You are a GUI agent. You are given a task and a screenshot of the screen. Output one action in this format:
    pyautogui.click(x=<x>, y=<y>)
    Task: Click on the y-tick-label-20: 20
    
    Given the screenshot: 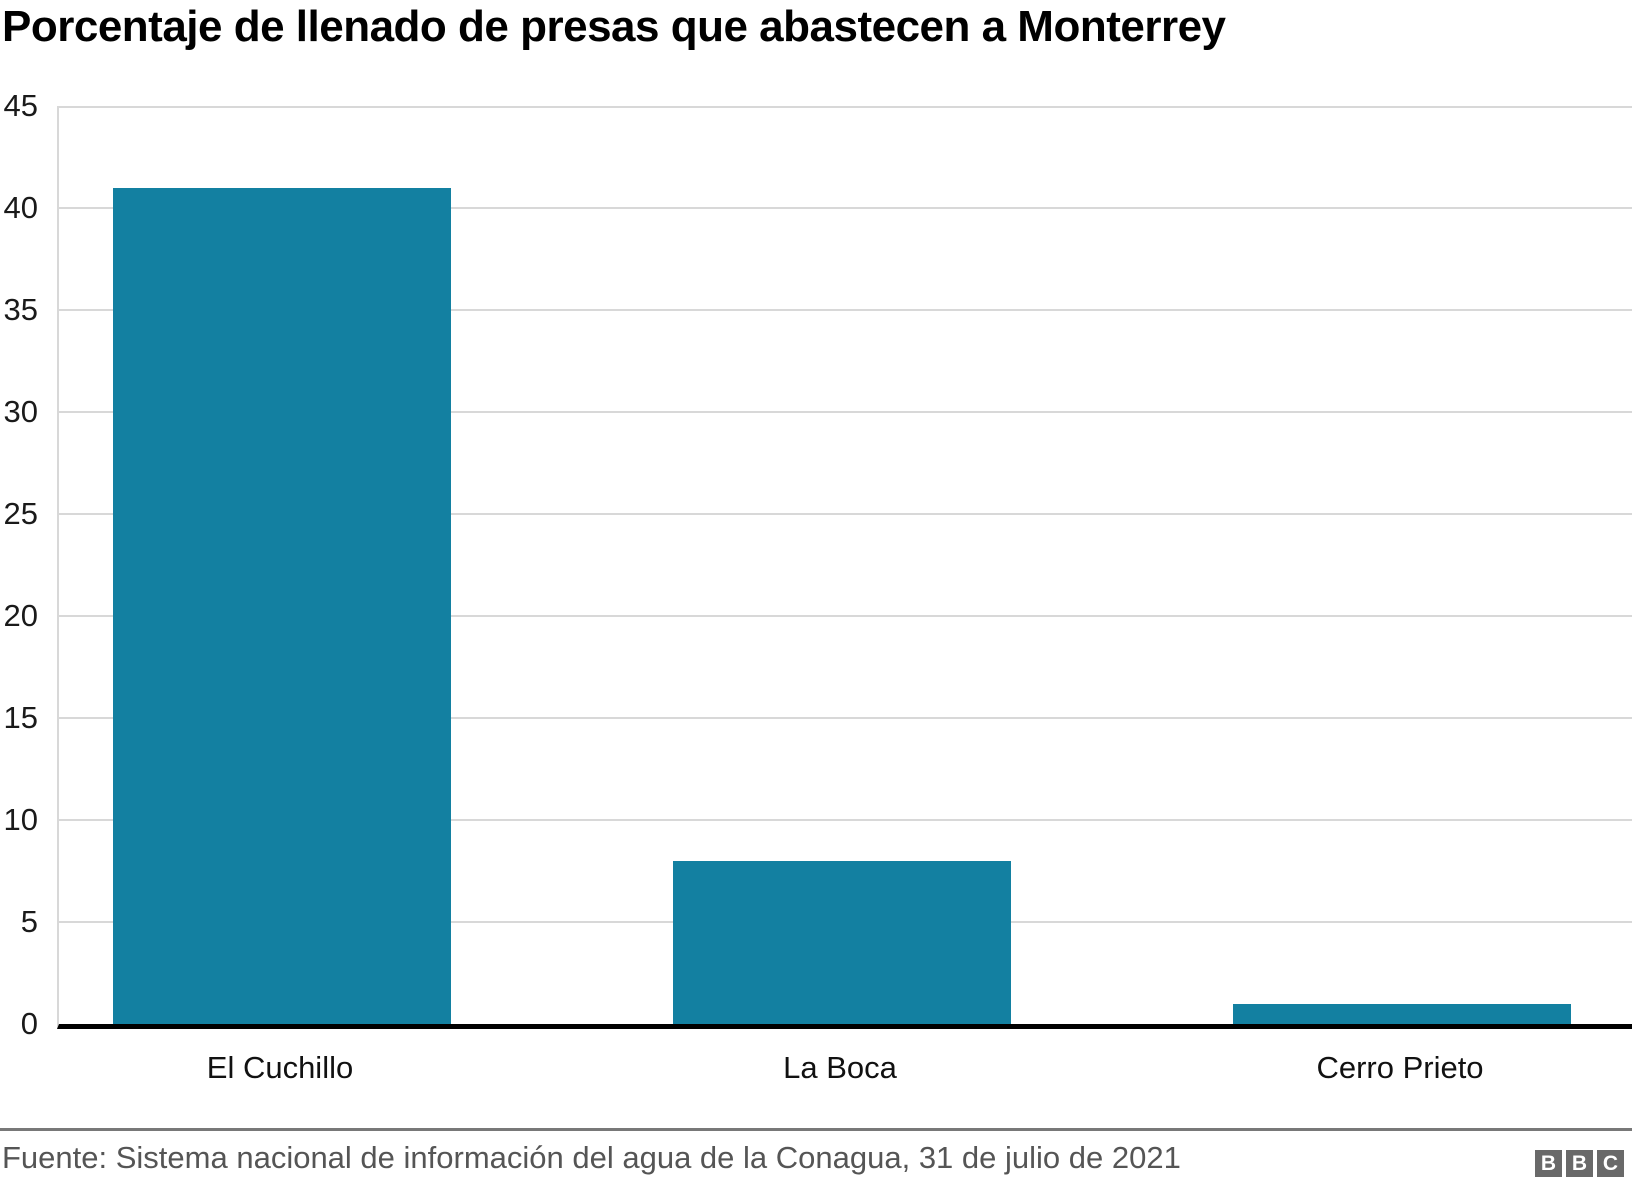 What is the action you would take?
    pyautogui.click(x=20, y=615)
    